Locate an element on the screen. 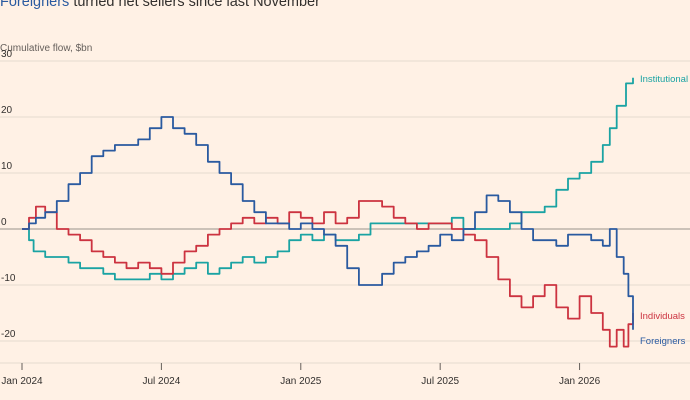 The image size is (690, 400). x-tick-label: Jul 2025 is located at coordinates (440, 381).